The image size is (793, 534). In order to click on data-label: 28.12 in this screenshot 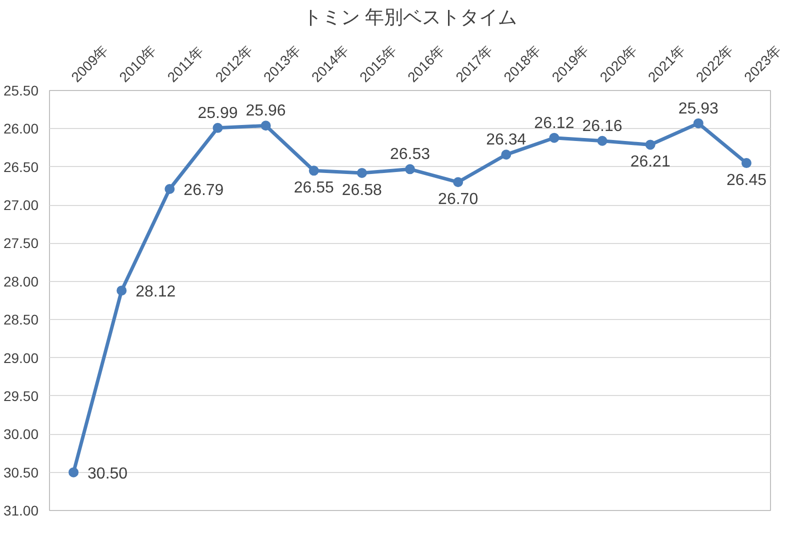, I will do `click(156, 292)`.